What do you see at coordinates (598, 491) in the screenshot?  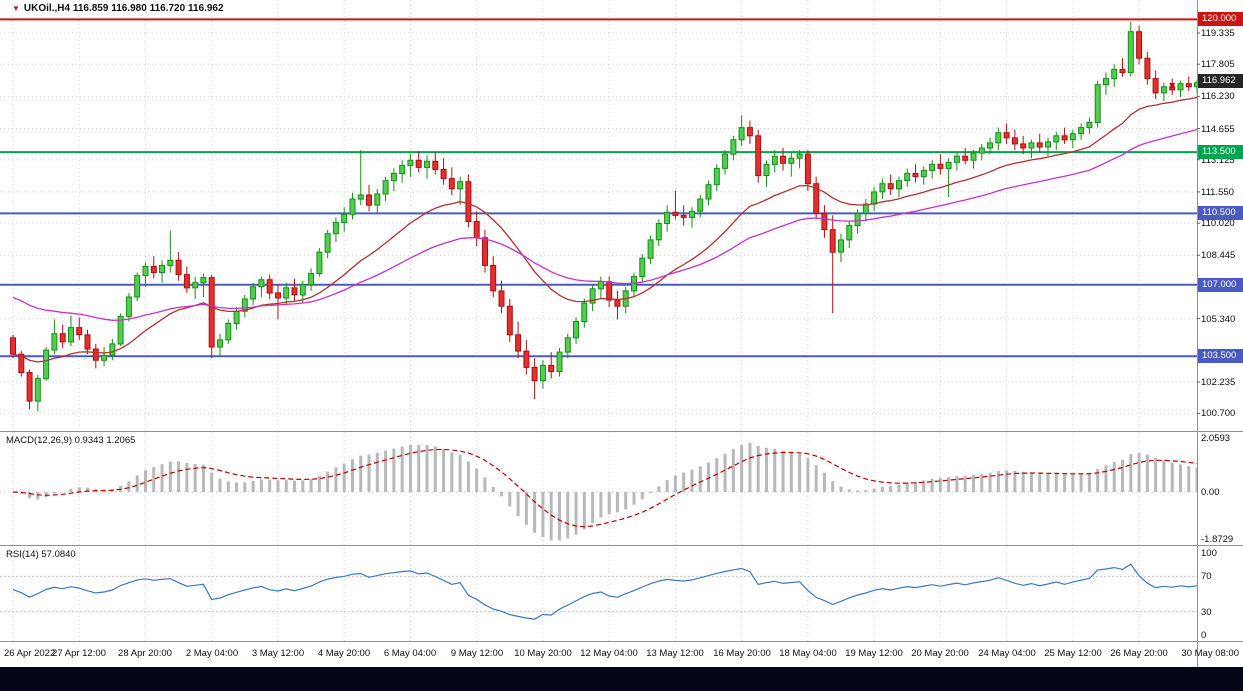 I see `macd-layer` at bounding box center [598, 491].